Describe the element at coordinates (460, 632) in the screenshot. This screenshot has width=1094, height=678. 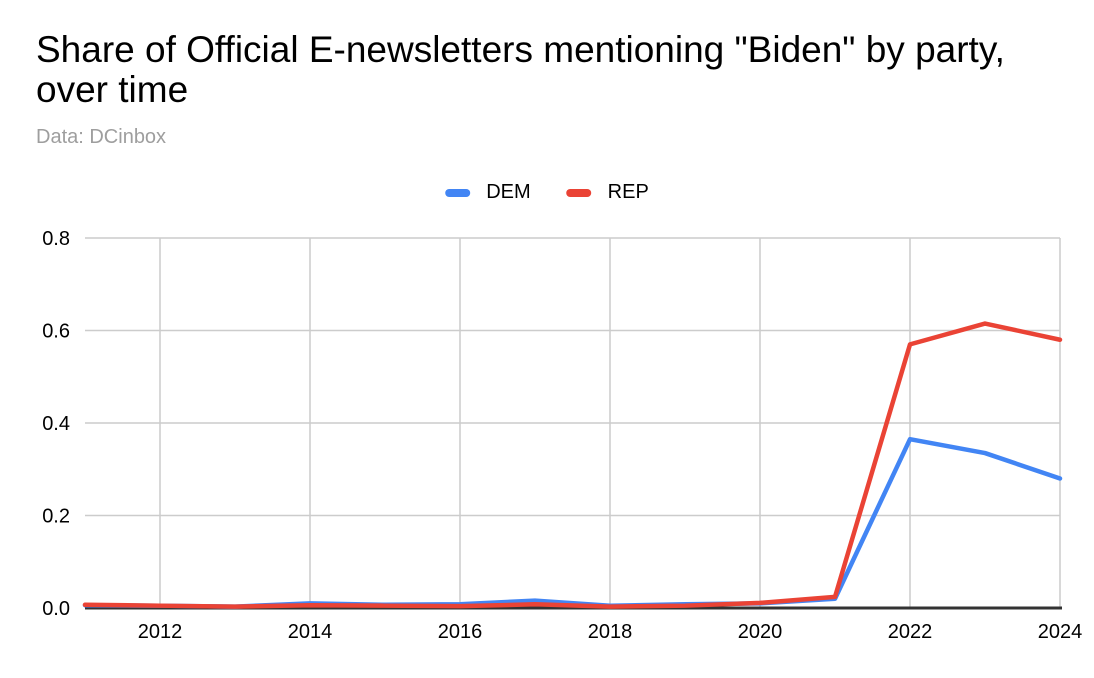
I see `x-tick-label: 2016` at that location.